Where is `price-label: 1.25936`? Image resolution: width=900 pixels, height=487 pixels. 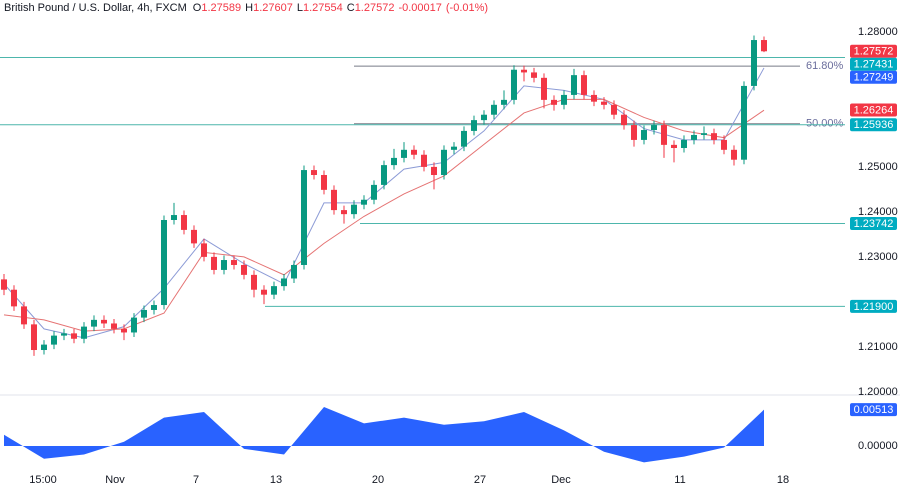 price-label: 1.25936 is located at coordinates (874, 125).